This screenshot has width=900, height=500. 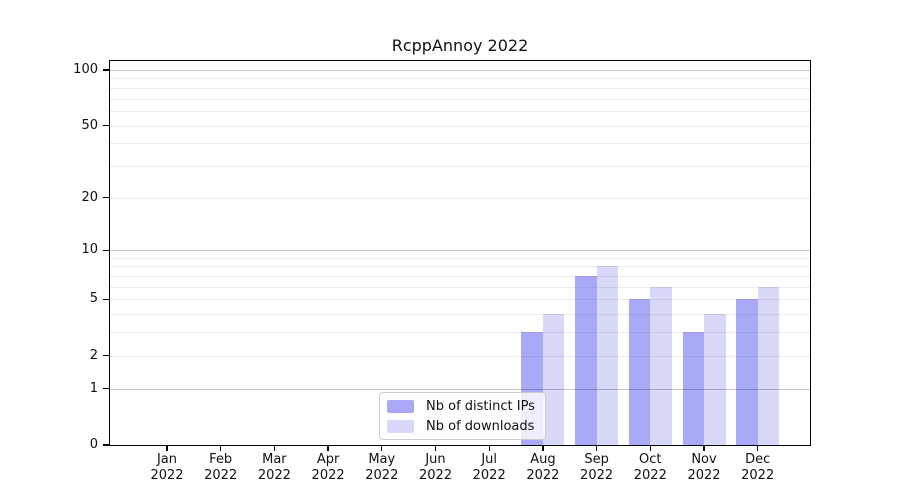 What do you see at coordinates (489, 467) in the screenshot?
I see `x-tick-label: Jul 2022` at bounding box center [489, 467].